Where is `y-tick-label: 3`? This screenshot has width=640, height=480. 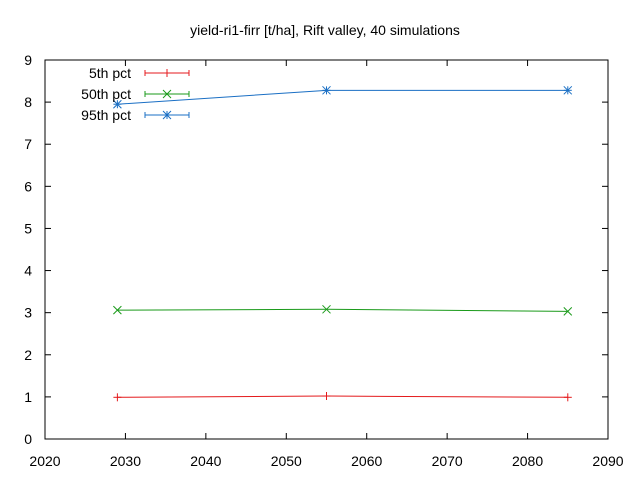 y-tick-label: 3 is located at coordinates (28, 313).